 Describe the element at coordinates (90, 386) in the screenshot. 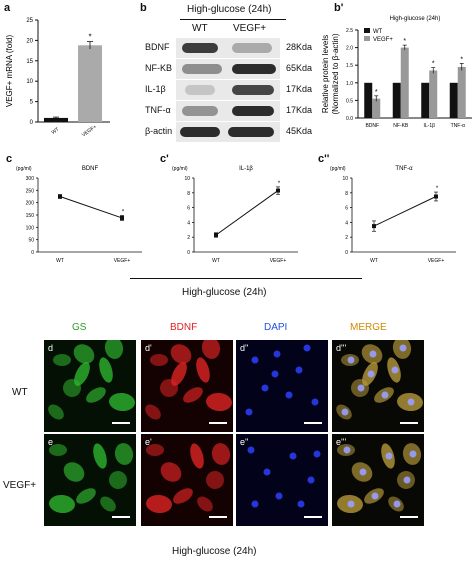

I see `micrograph-wt-gs: d` at that location.